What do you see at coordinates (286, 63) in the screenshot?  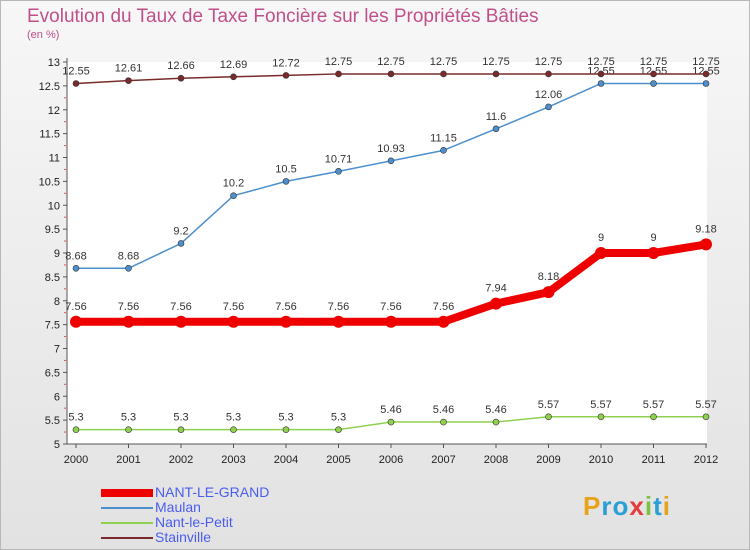 I see `data-label-stainville: 12.72` at bounding box center [286, 63].